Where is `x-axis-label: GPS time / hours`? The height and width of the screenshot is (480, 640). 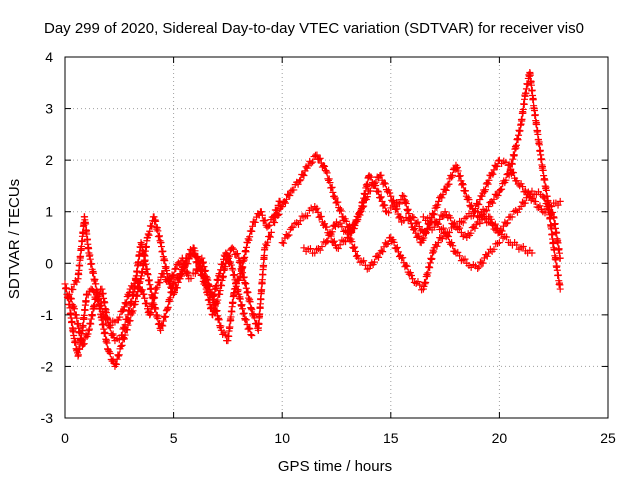 x-axis-label: GPS time / hours is located at coordinates (335, 466).